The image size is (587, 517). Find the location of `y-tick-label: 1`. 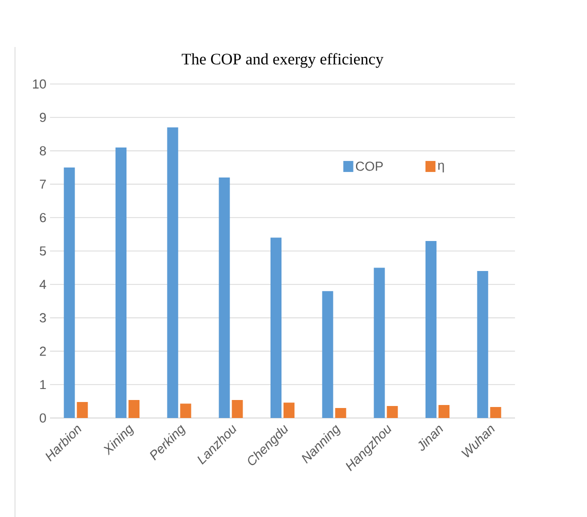

y-tick-label: 1 is located at coordinates (43, 385).